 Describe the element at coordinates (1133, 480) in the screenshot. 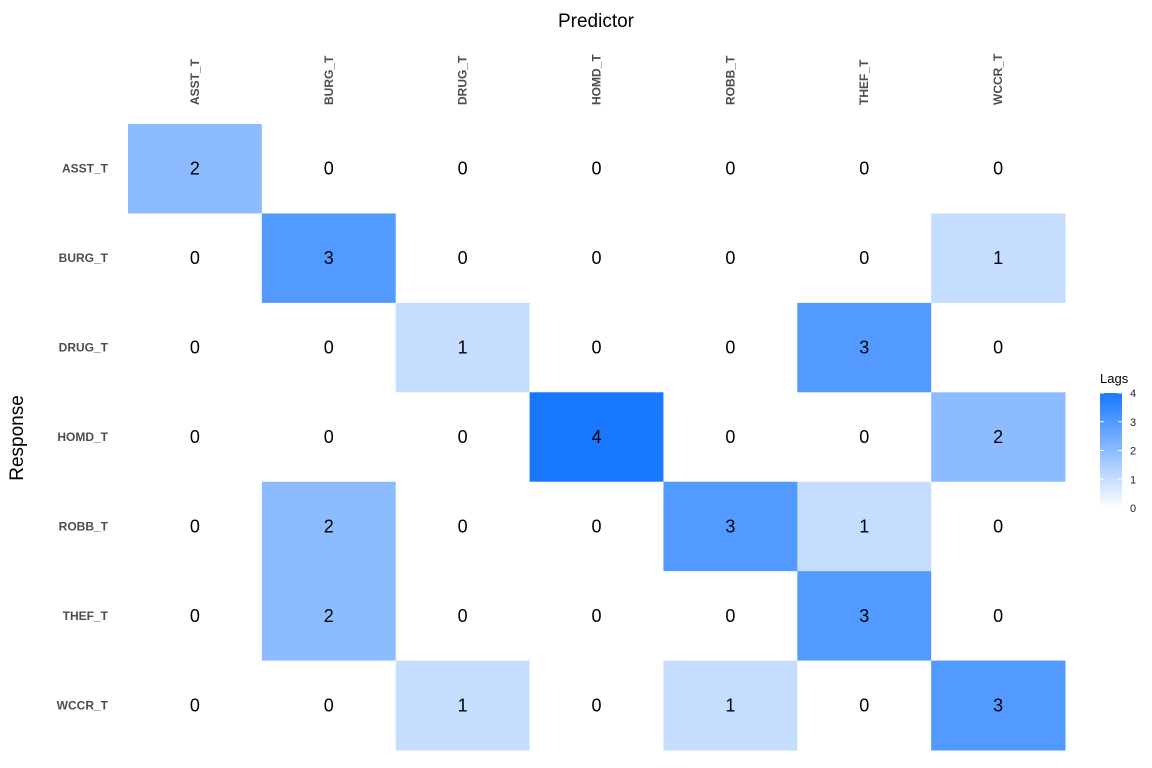

I see `legend-tick-label: 1` at that location.